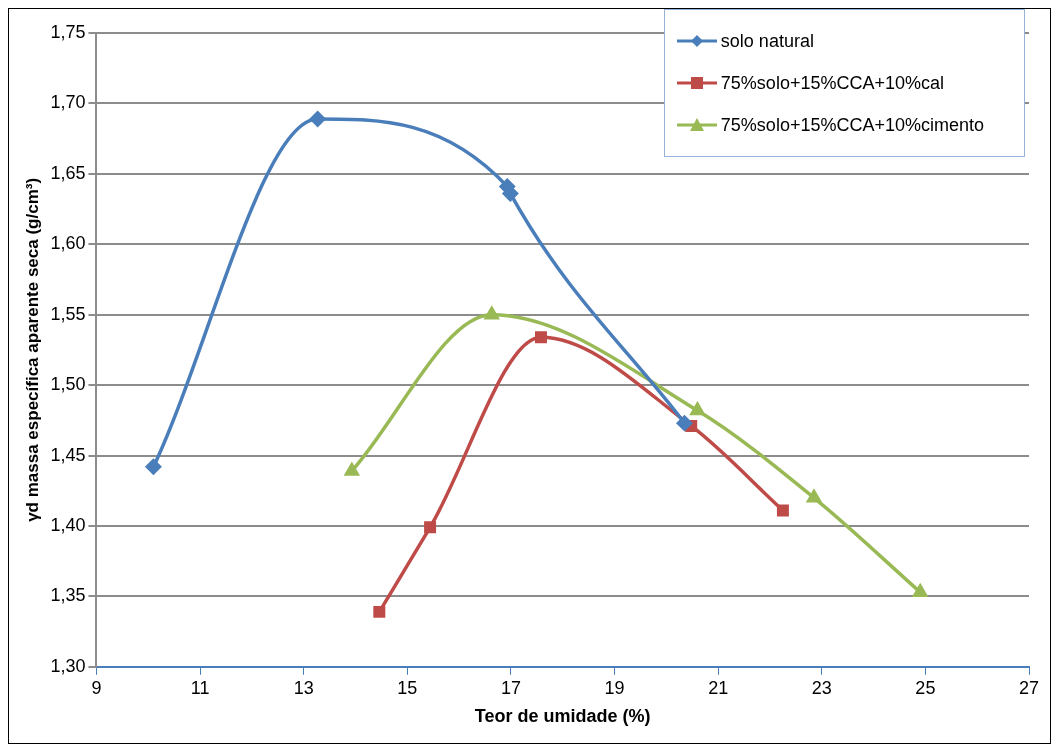 This screenshot has height=754, width=1059. I want to click on y-tick-label: 1,60, so click(68, 243).